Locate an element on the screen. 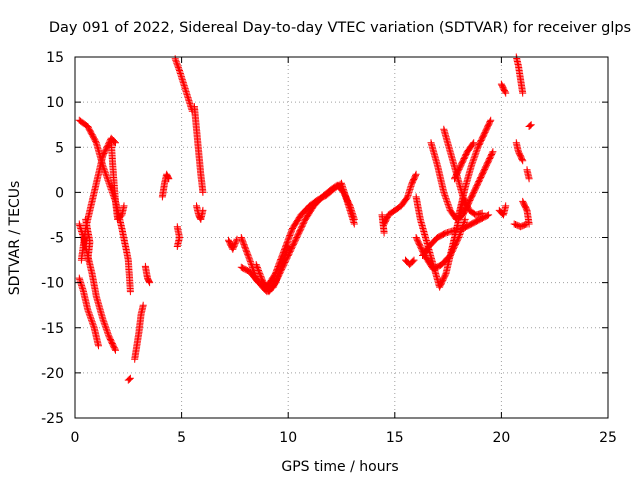 The width and height of the screenshot is (640, 485). x-tick-label: 25 is located at coordinates (608, 438).